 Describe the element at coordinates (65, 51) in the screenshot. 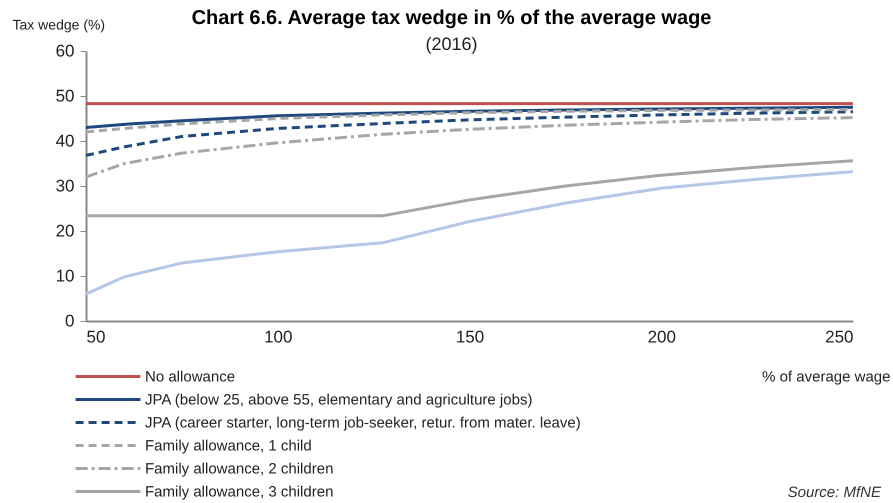

I see `y-tick-label: 60` at that location.